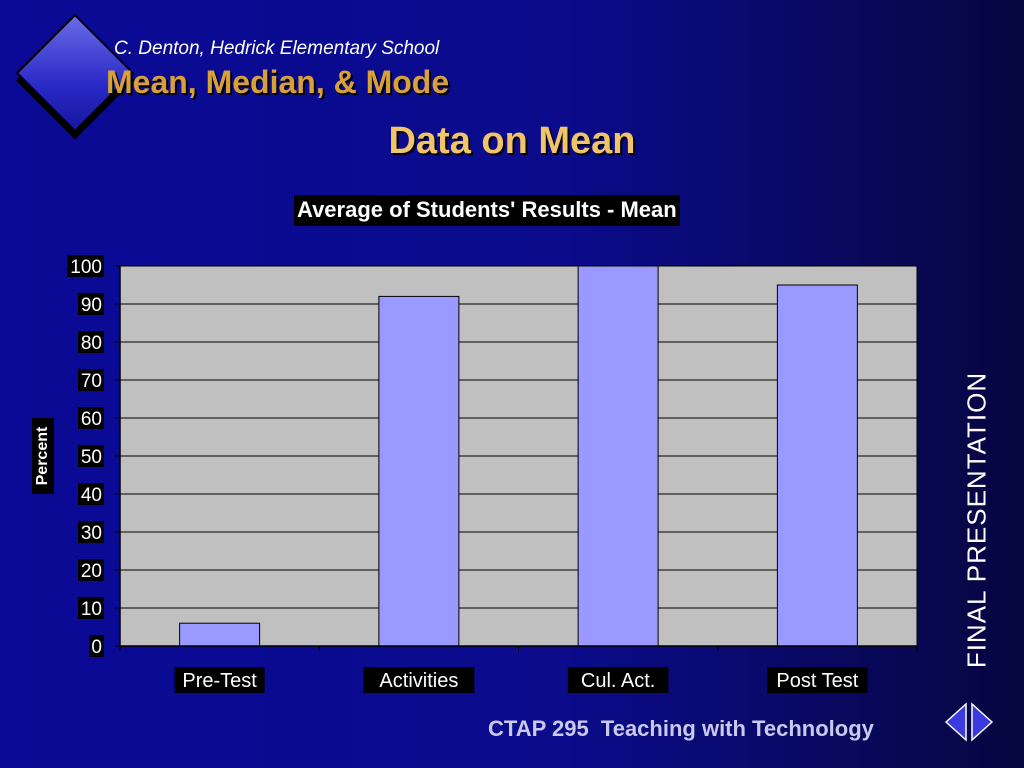  I want to click on y-axis-label: Percent, so click(42, 455).